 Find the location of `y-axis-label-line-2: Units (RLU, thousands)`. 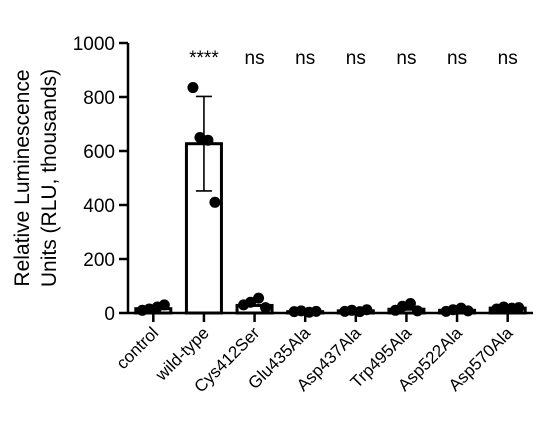

y-axis-label-line-2: Units (RLU, thousands) is located at coordinates (49, 178).